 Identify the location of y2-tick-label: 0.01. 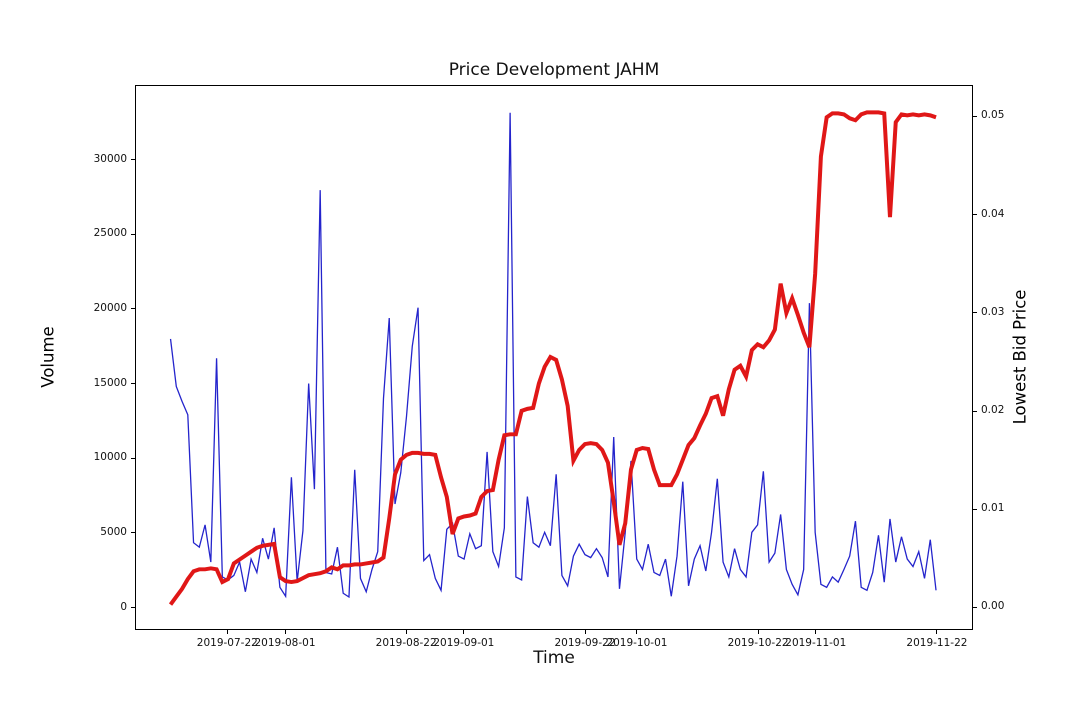
(993, 508).